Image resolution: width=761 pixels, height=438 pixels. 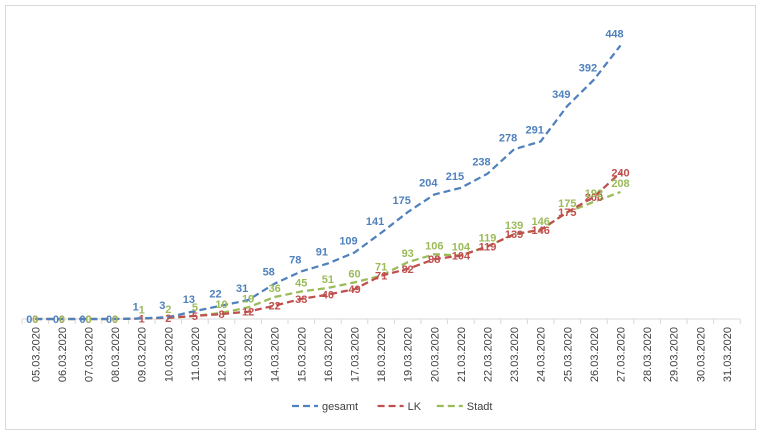 I want to click on x-tick-label: 27.03.2020, so click(x=622, y=354).